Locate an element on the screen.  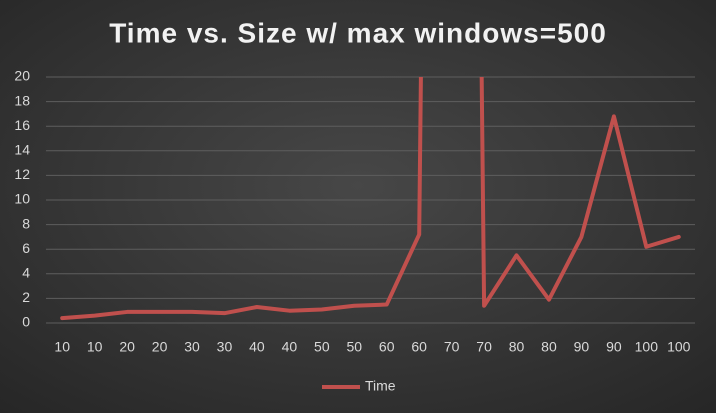
y-tick-label: 20 is located at coordinates (22, 76).